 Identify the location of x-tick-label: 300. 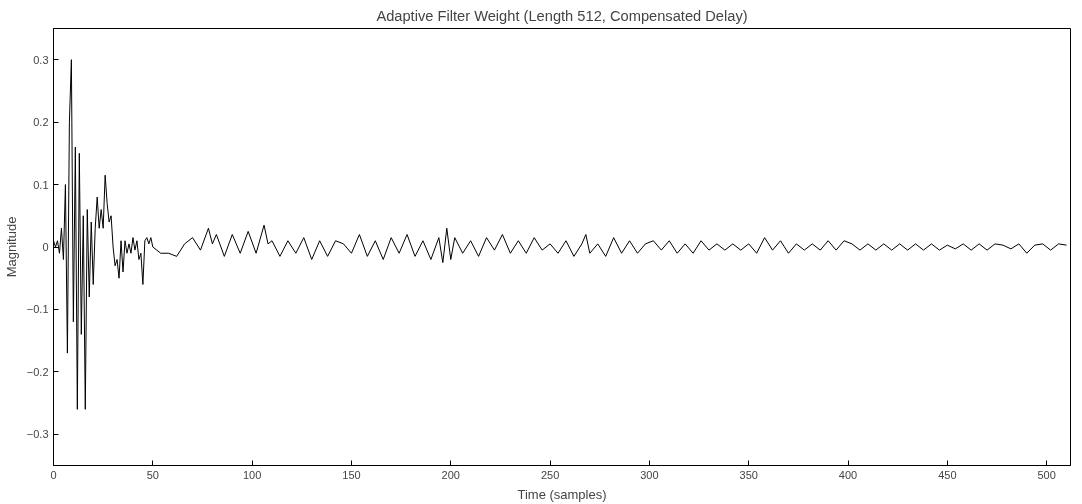
(649, 474).